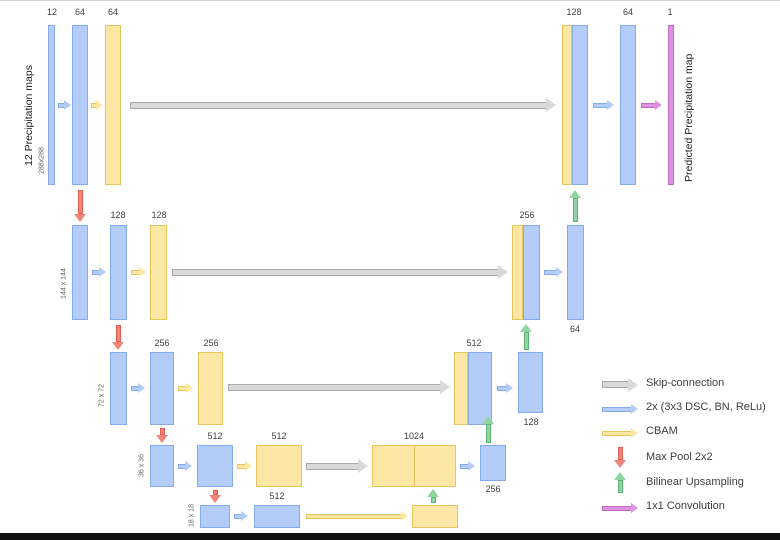 This screenshot has height=540, width=780. Describe the element at coordinates (158, 272) in the screenshot. I see `l2-cbam-bar` at that location.